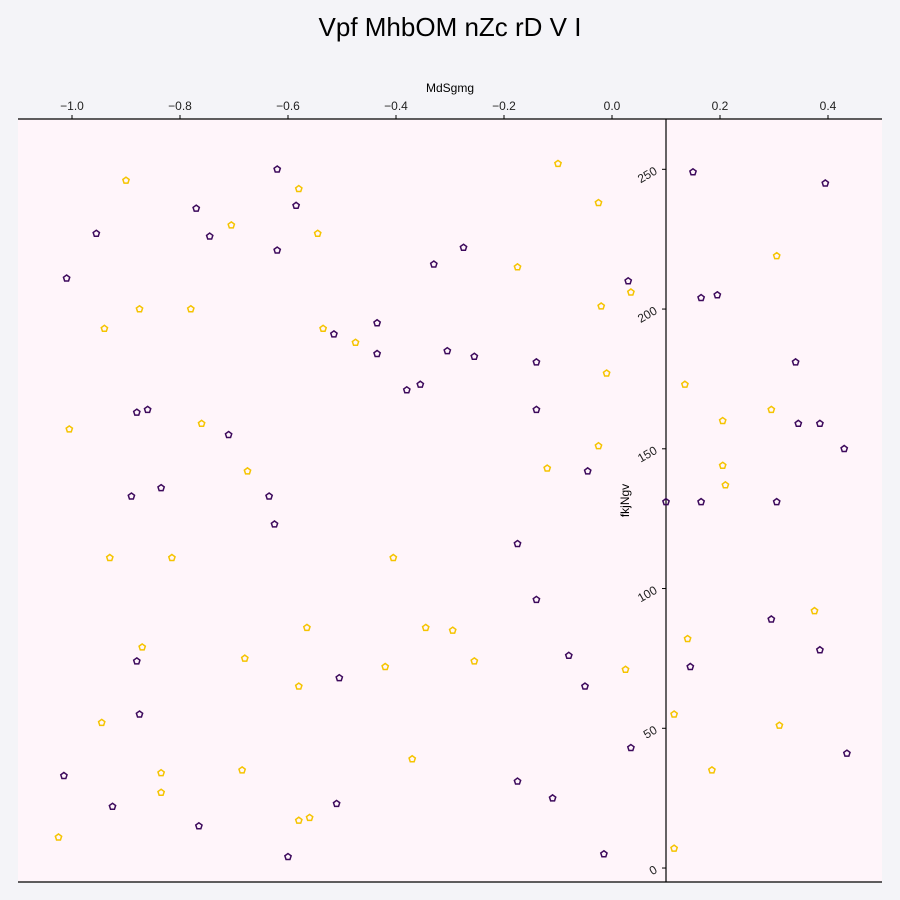 This screenshot has width=900, height=900. Describe the element at coordinates (450, 88) in the screenshot. I see `x-axis-label: MdSgmg` at that location.